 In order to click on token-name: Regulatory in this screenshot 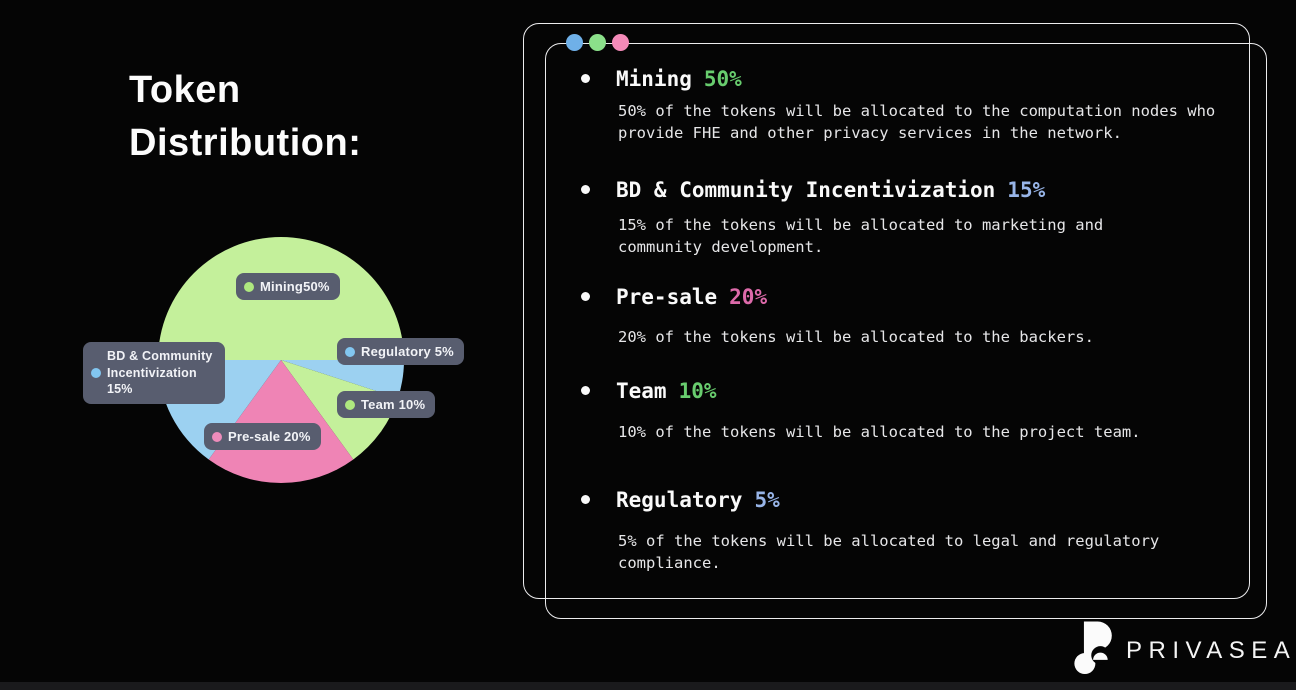, I will do `click(679, 500)`.